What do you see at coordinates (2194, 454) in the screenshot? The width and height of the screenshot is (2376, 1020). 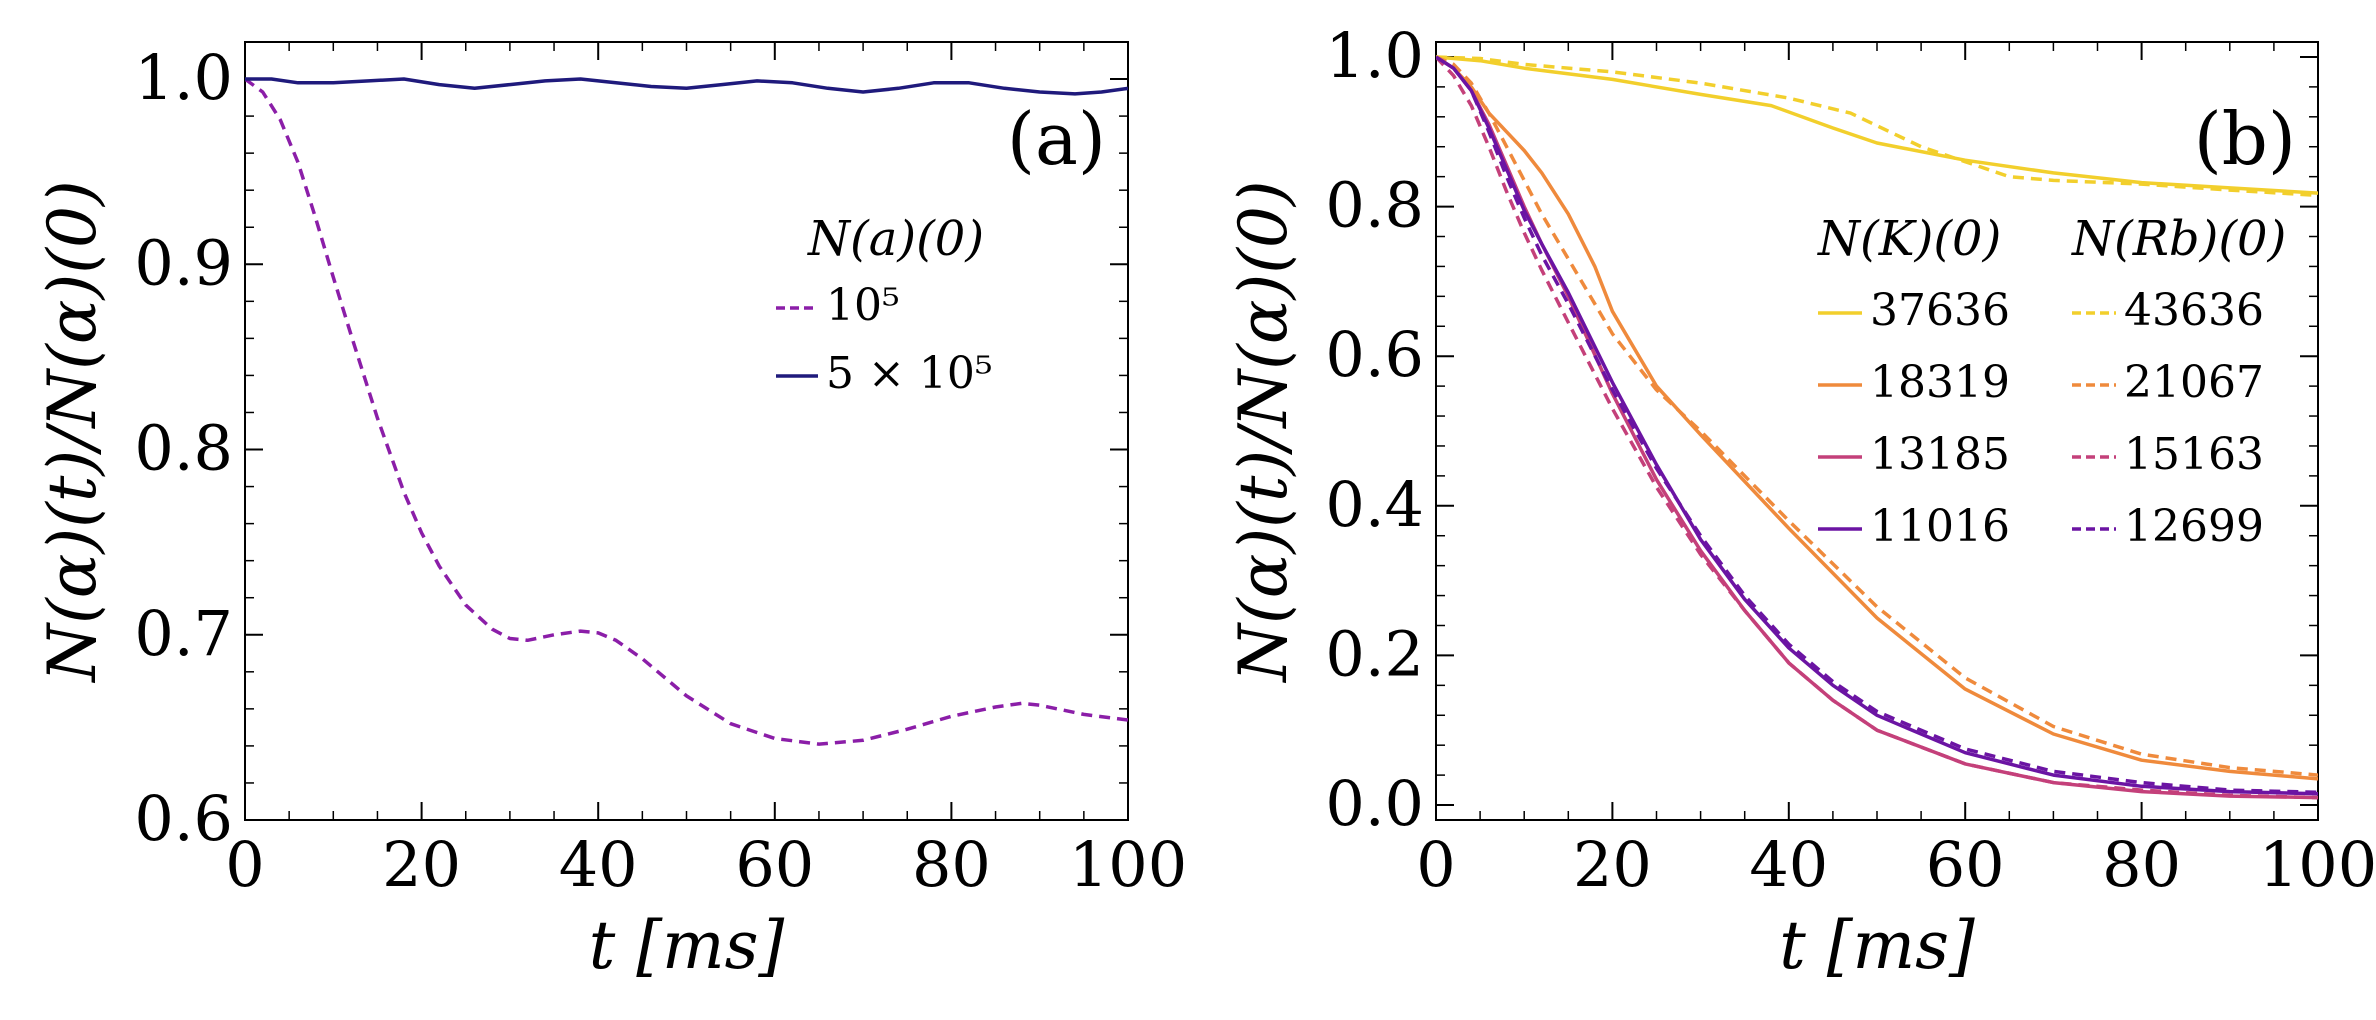 I see `legend-entry: 15163` at bounding box center [2194, 454].